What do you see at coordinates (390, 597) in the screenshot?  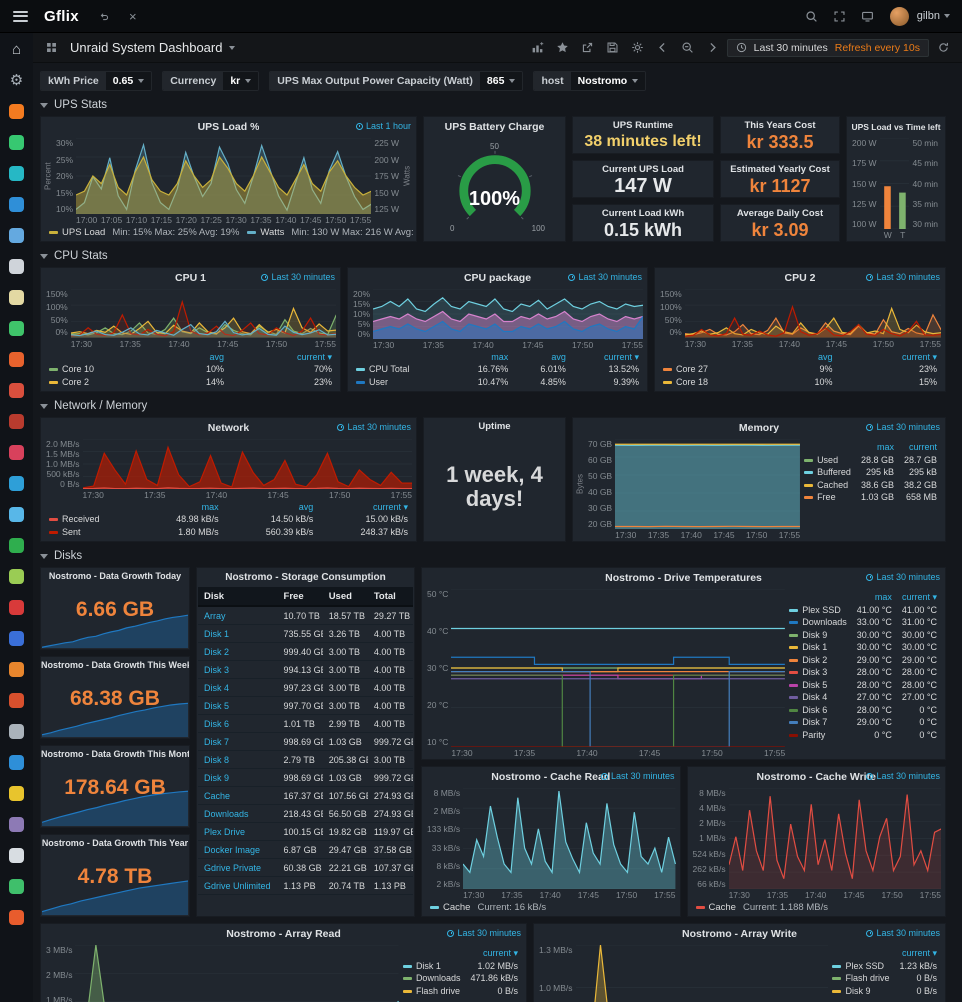 I see `column-header: Total` at bounding box center [390, 597].